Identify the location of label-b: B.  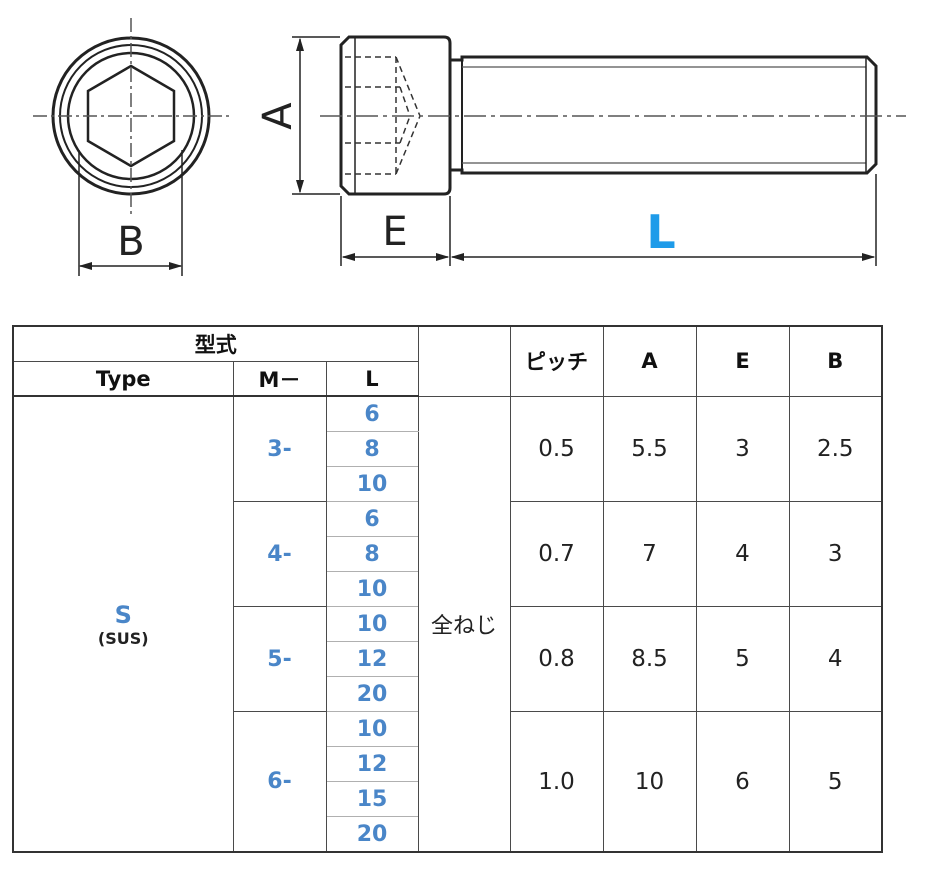
(130, 242).